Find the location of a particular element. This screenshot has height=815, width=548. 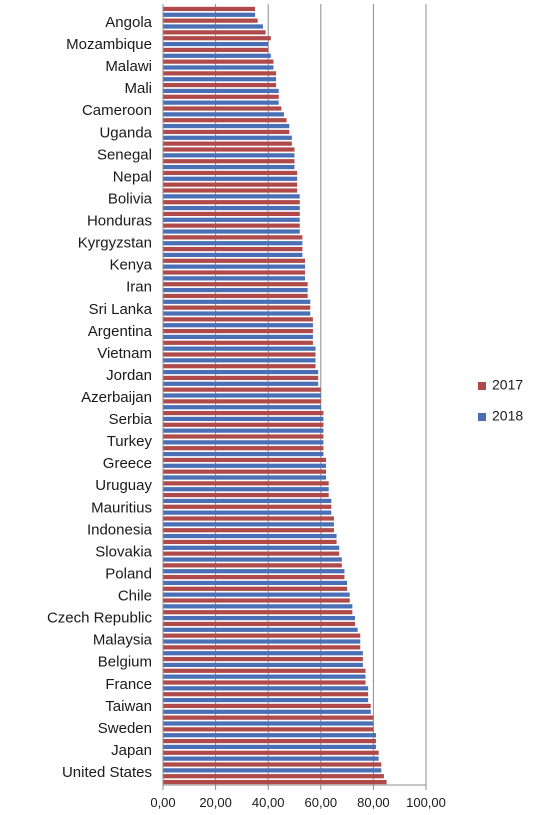

x-tick-label: 60,00 is located at coordinates (321, 802).